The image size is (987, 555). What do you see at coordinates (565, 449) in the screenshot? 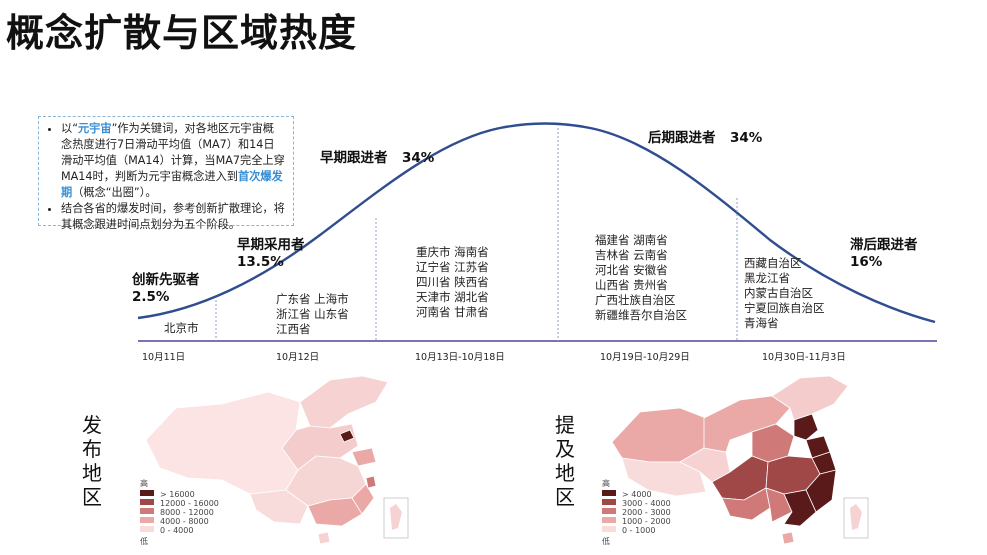
I see `map-label-char: 及` at bounding box center [565, 449].